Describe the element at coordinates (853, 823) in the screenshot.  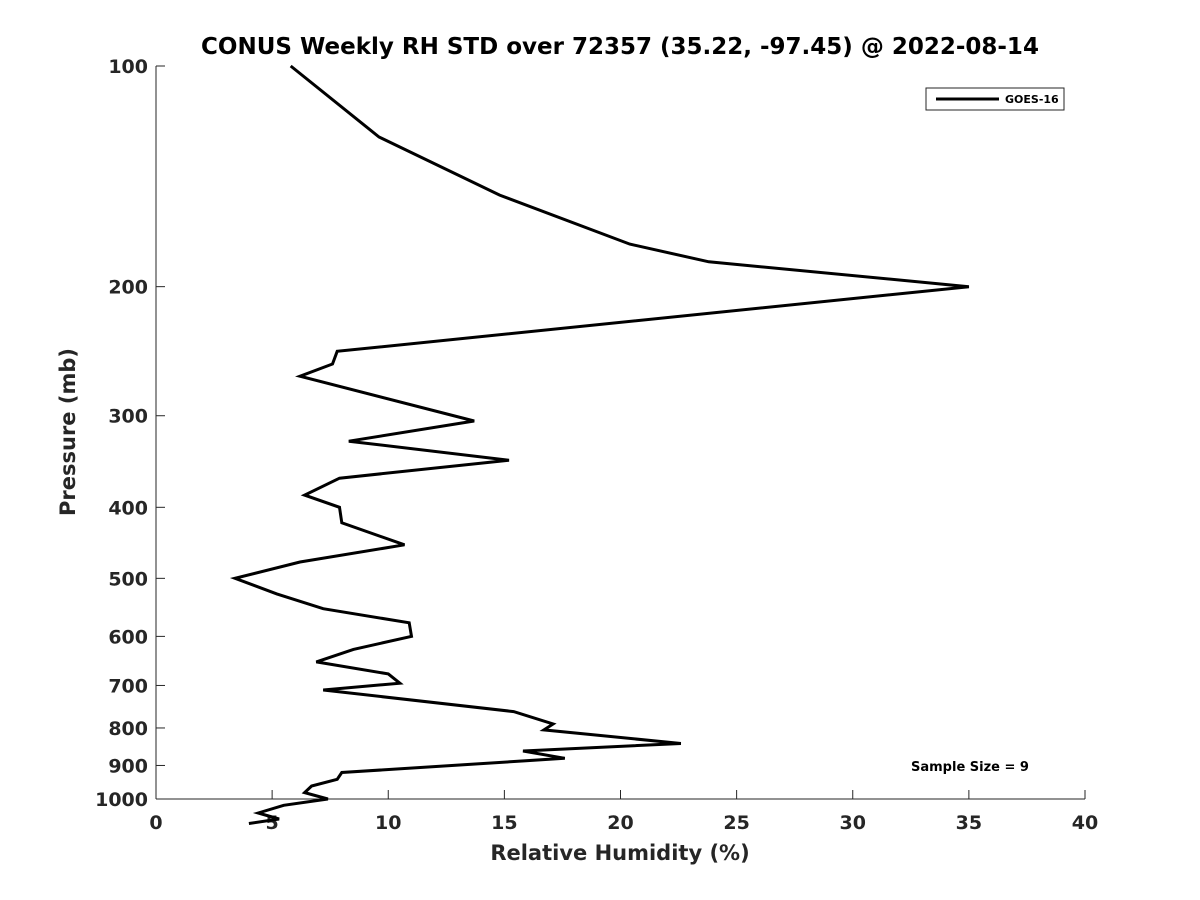
I see `x-tick-label: 30` at that location.